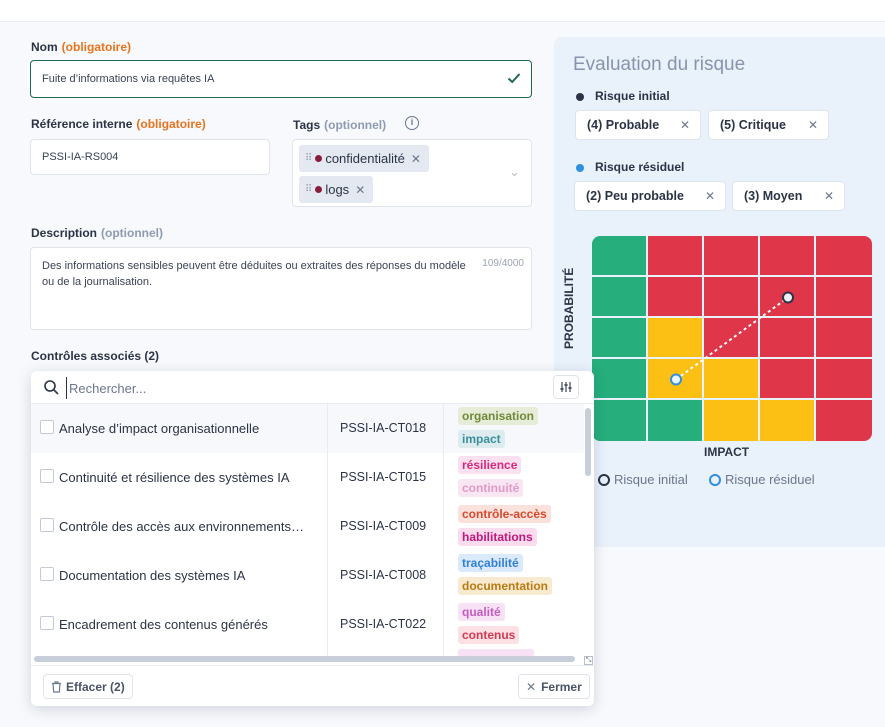 This screenshot has height=727, width=885. Describe the element at coordinates (491, 488) in the screenshot. I see `control-tag: continuité` at that location.